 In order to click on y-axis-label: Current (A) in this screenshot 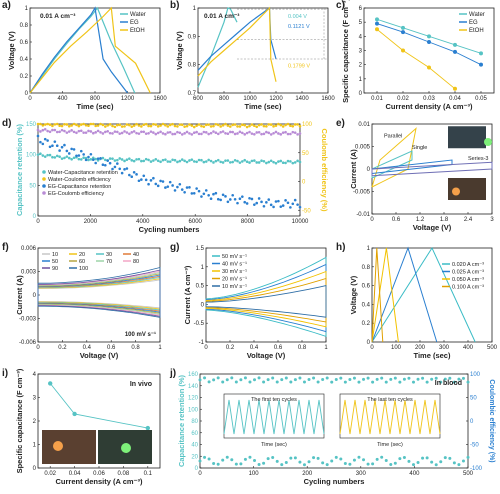, I will do `click(19, 295)`.